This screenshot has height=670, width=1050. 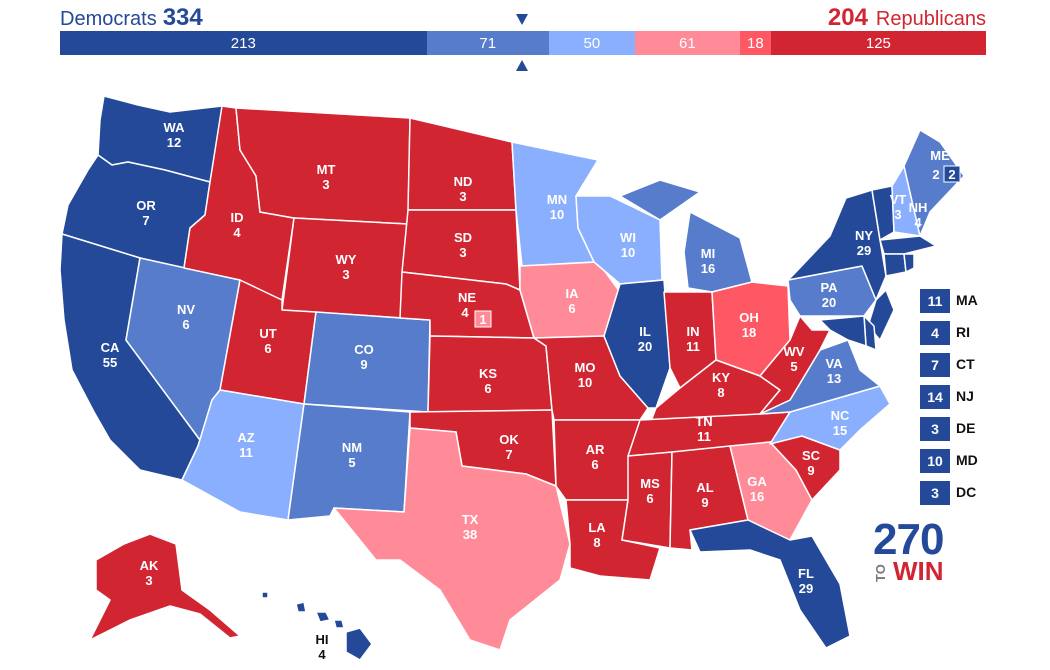 What do you see at coordinates (522, 65) in the screenshot?
I see `270-marker-bottom-icon` at bounding box center [522, 65].